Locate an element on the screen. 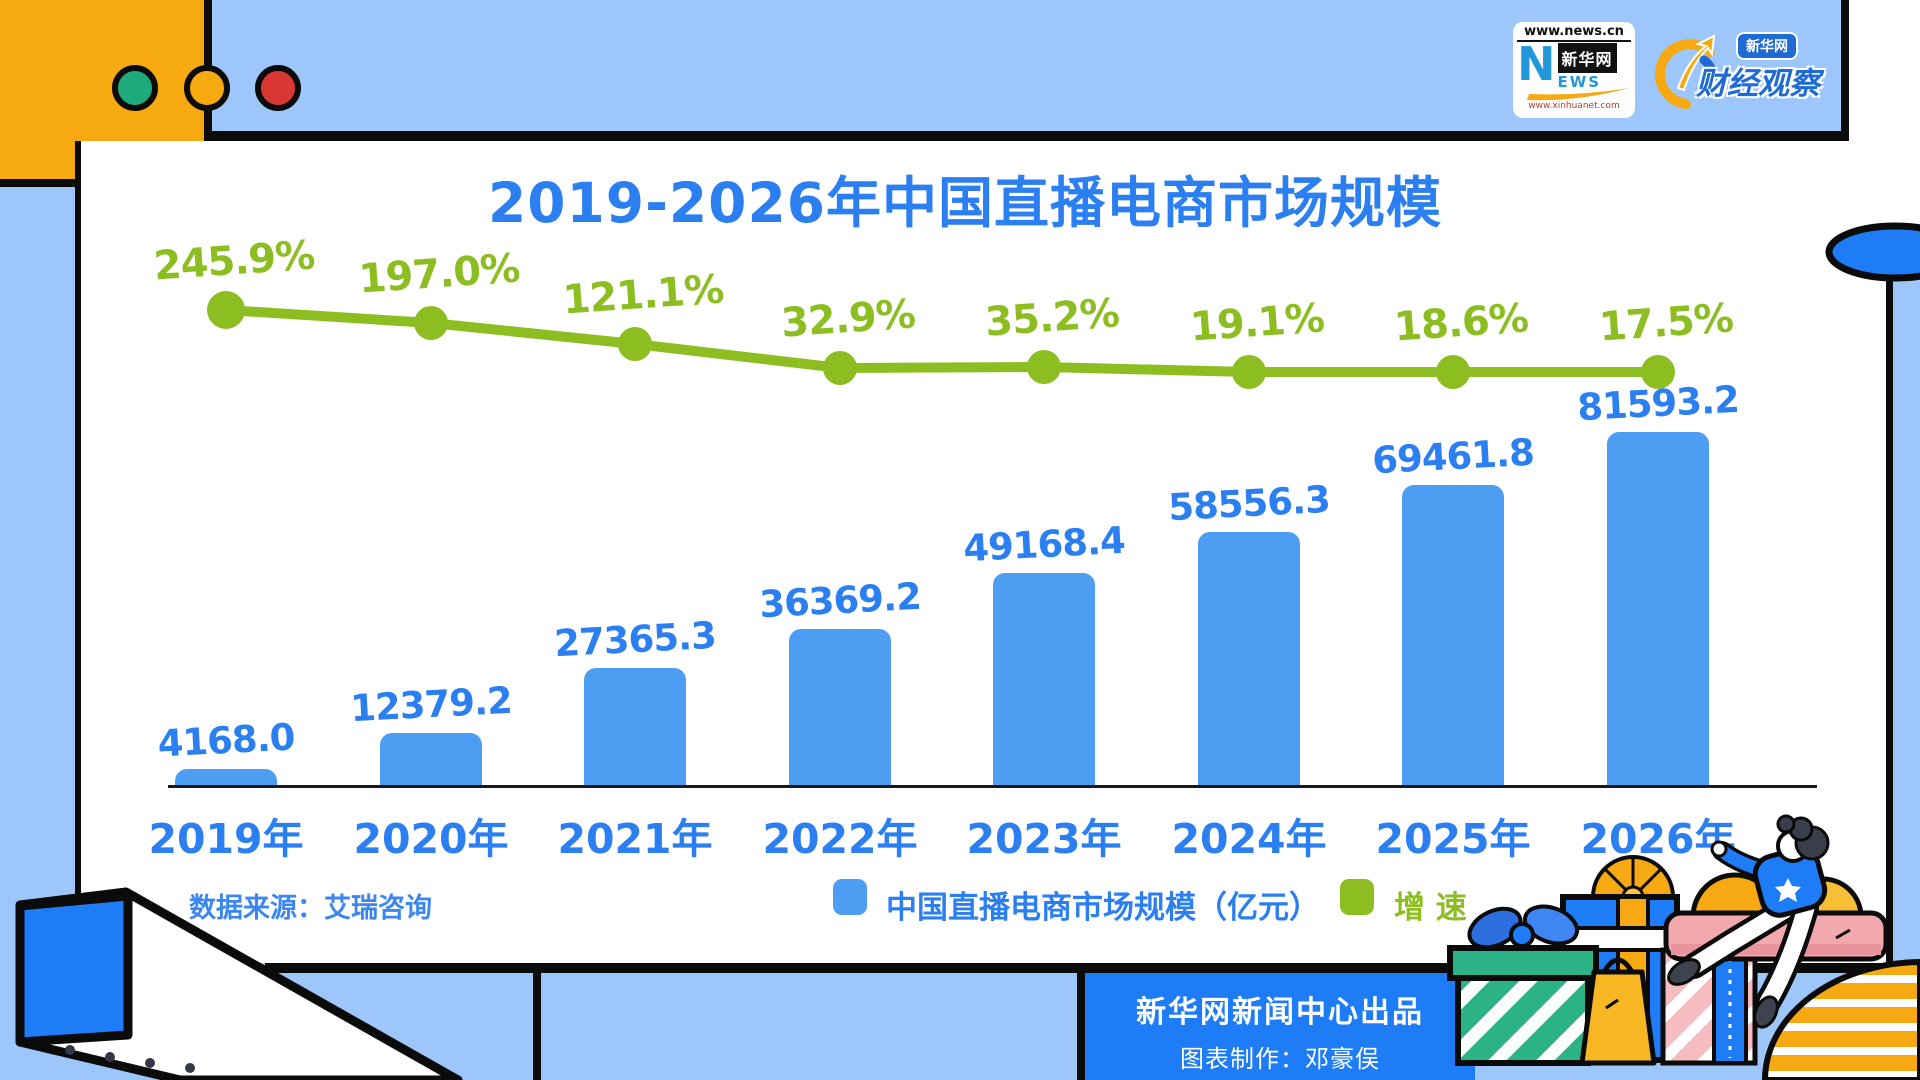  caijing-name: 财经观察 is located at coordinates (1758, 84).